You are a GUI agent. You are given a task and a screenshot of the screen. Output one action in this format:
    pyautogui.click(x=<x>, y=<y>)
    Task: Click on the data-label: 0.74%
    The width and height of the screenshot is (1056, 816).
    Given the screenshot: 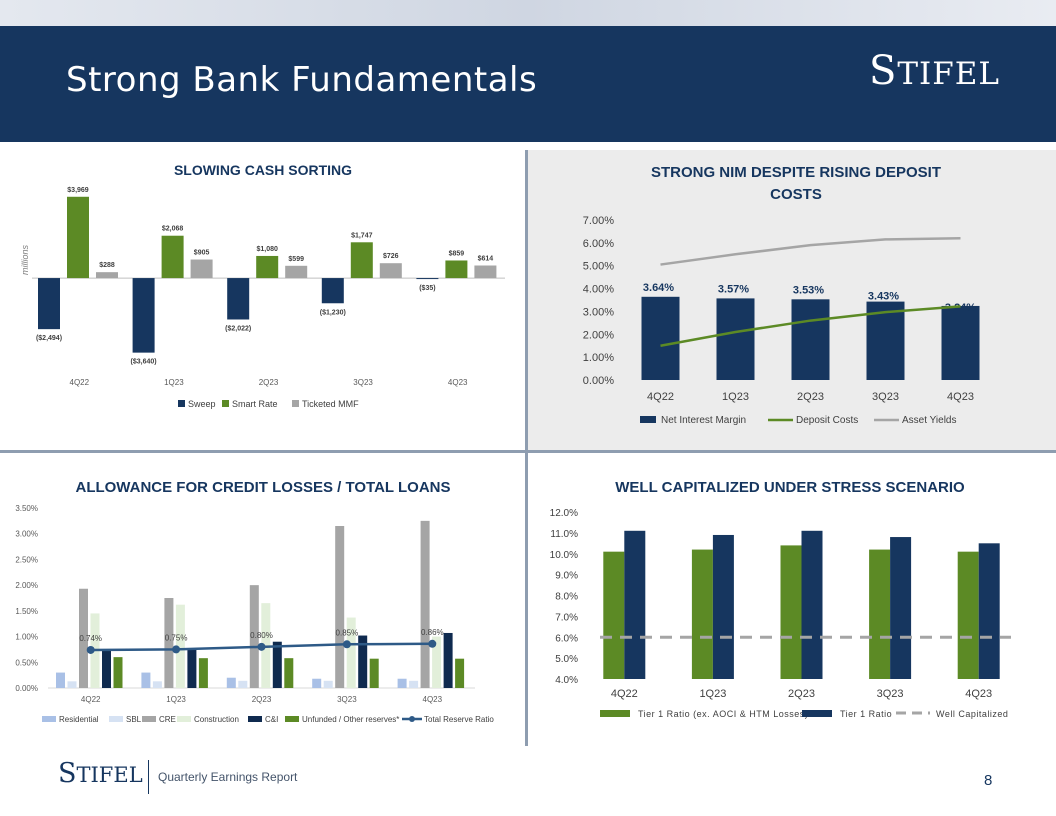 What is the action you would take?
    pyautogui.click(x=90, y=638)
    